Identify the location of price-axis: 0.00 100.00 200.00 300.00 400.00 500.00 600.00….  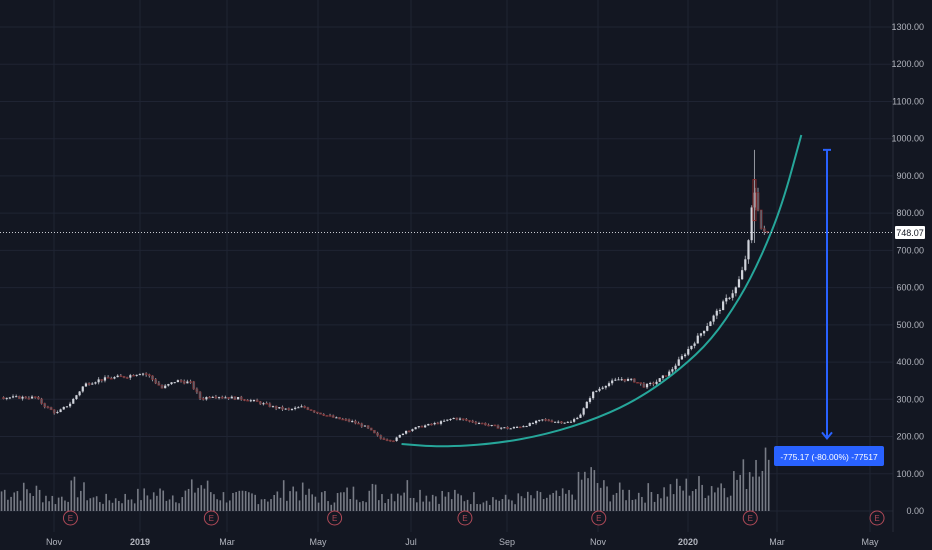
(907, 269).